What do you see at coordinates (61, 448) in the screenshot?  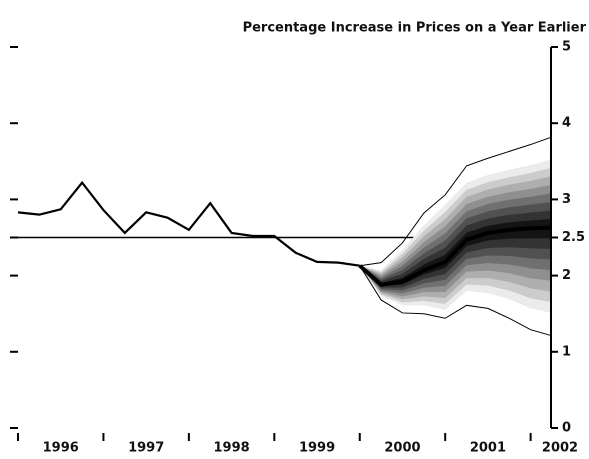 I see `x-tick-label: 1996` at bounding box center [61, 448].